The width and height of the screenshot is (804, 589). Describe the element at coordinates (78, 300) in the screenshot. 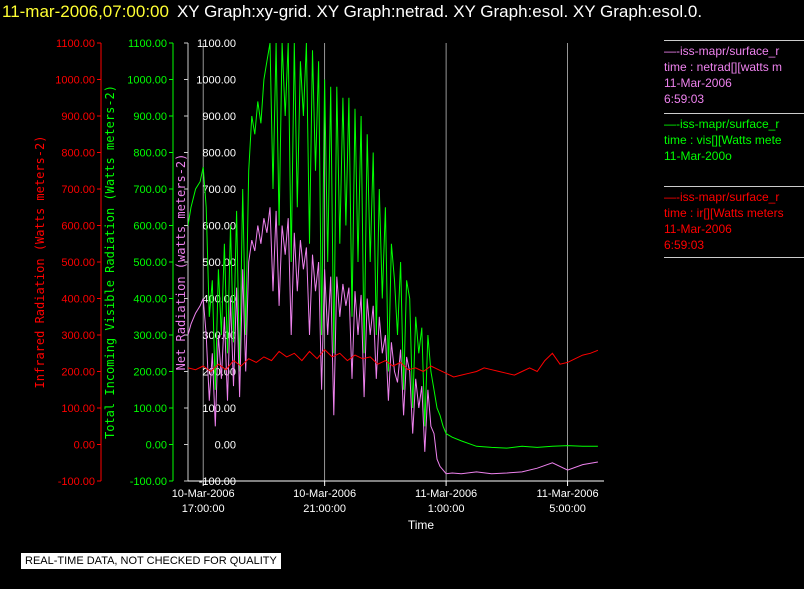

I see `y-tick-label-ir-5: 400.00` at that location.